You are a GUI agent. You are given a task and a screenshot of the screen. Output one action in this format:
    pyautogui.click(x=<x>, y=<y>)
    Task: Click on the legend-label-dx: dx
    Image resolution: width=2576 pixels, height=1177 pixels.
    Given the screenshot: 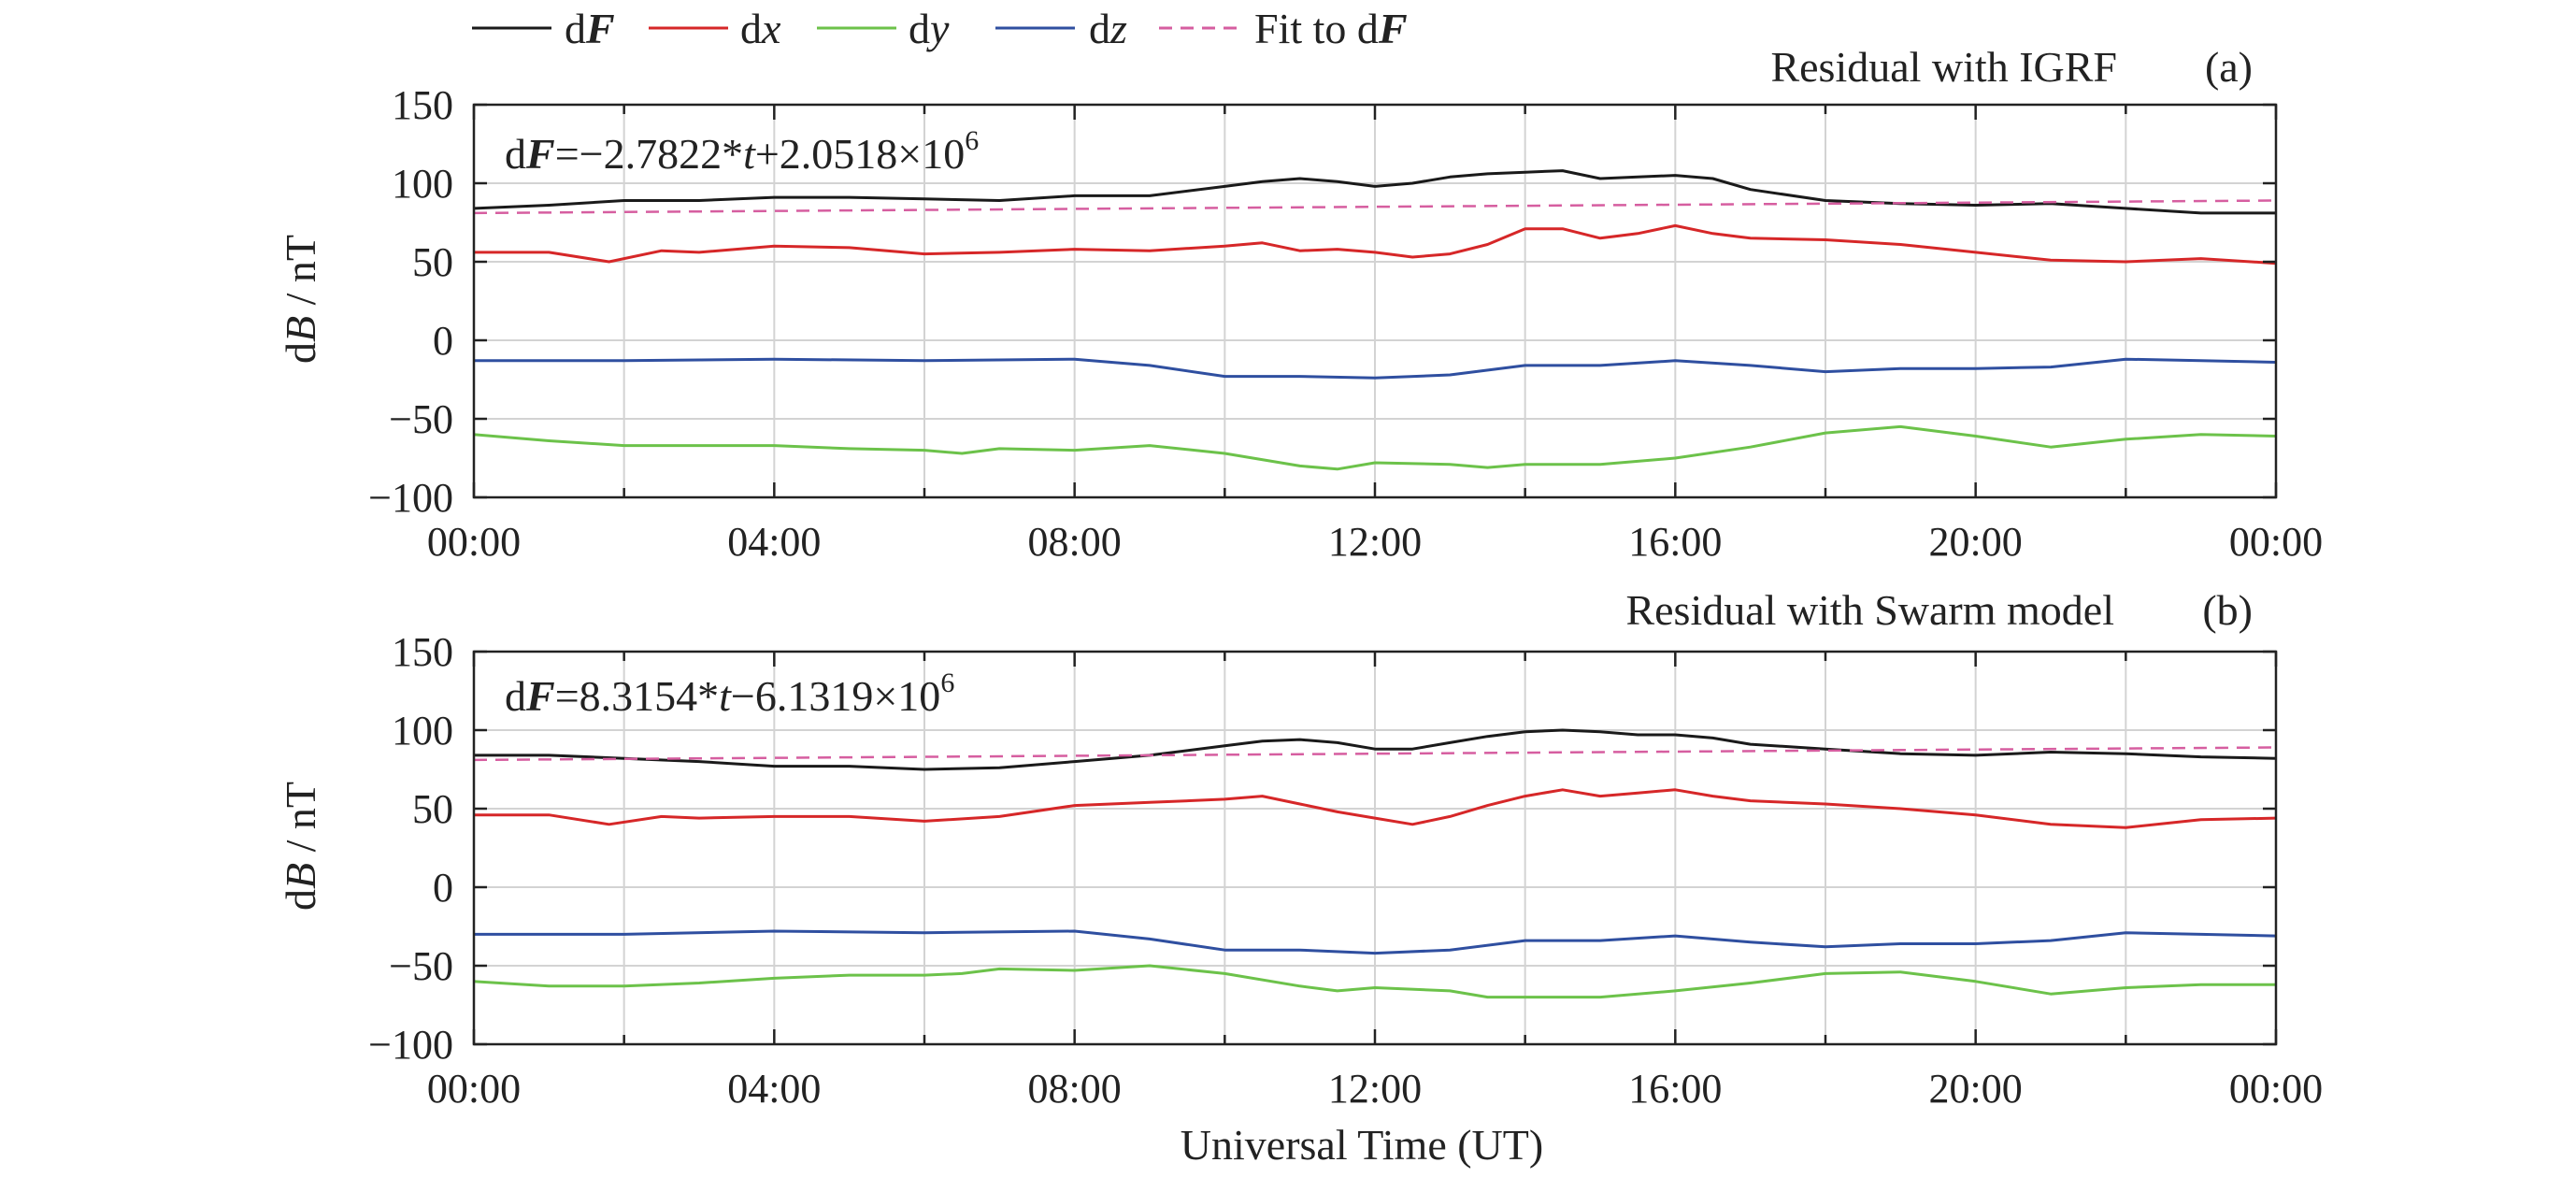 What is the action you would take?
    pyautogui.click(x=760, y=29)
    